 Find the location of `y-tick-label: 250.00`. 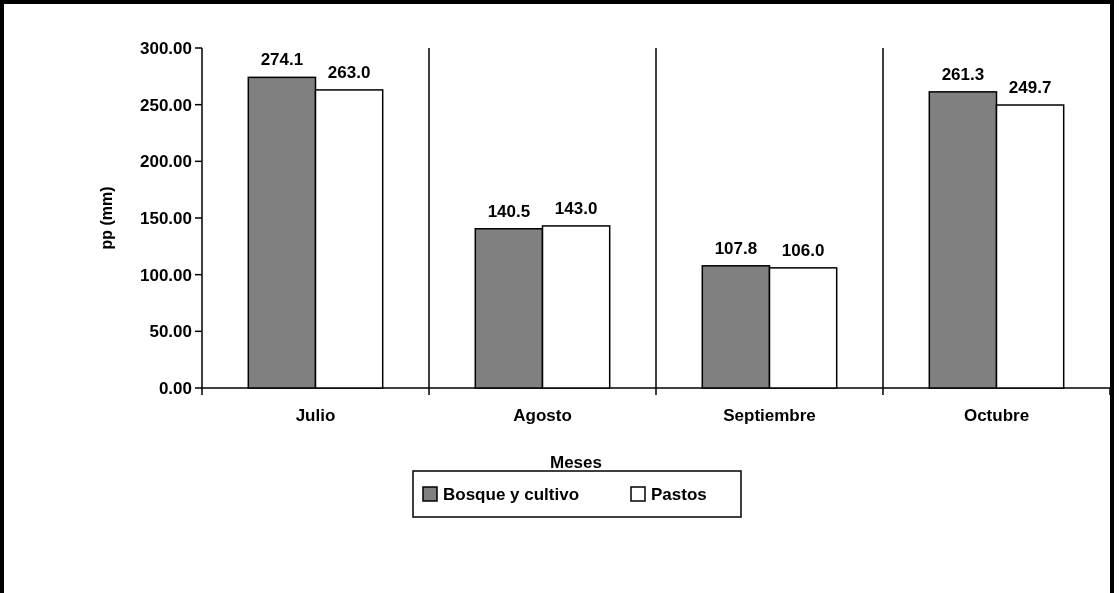

y-tick-label: 250.00 is located at coordinates (166, 105).